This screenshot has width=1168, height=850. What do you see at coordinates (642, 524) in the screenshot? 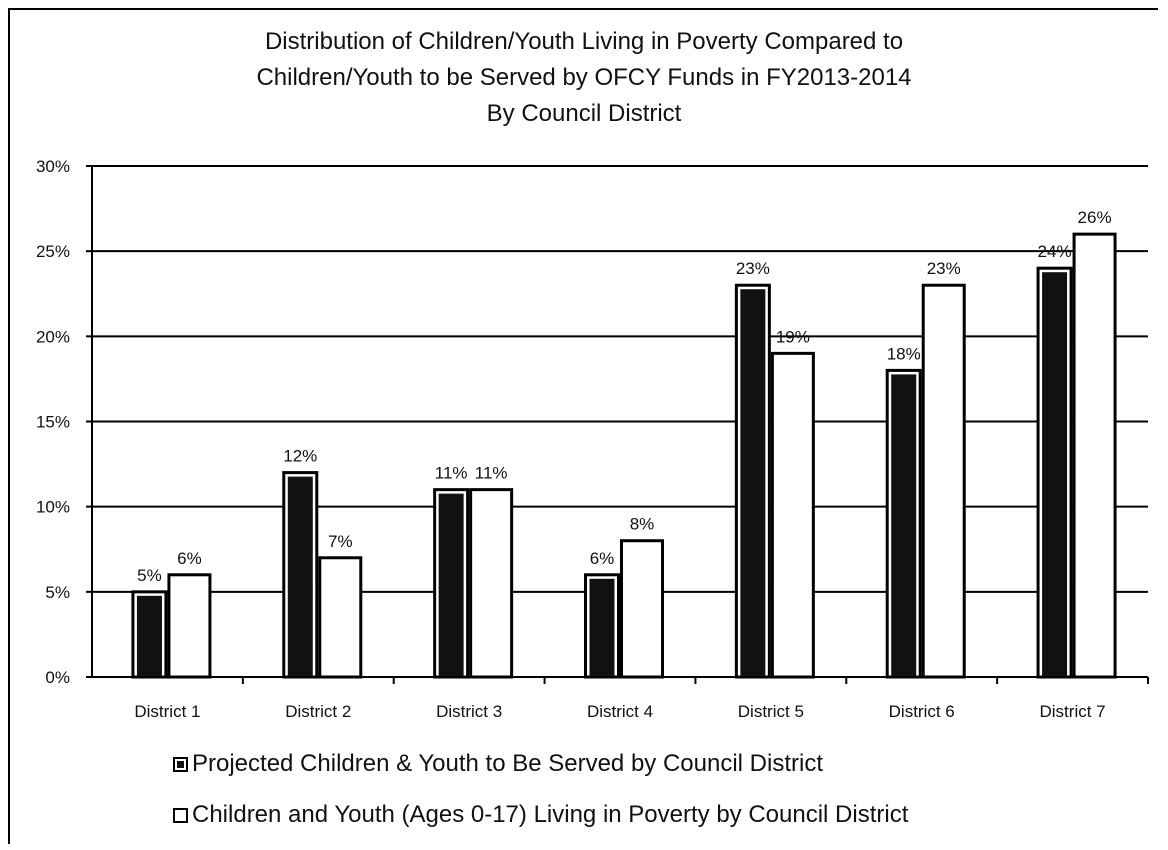
I see `data-label: 8%` at bounding box center [642, 524].